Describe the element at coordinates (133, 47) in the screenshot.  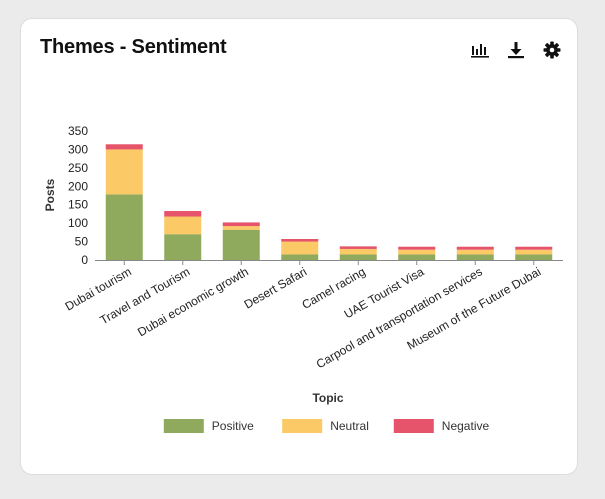
I see `card-title: Themes - Sentiment` at that location.